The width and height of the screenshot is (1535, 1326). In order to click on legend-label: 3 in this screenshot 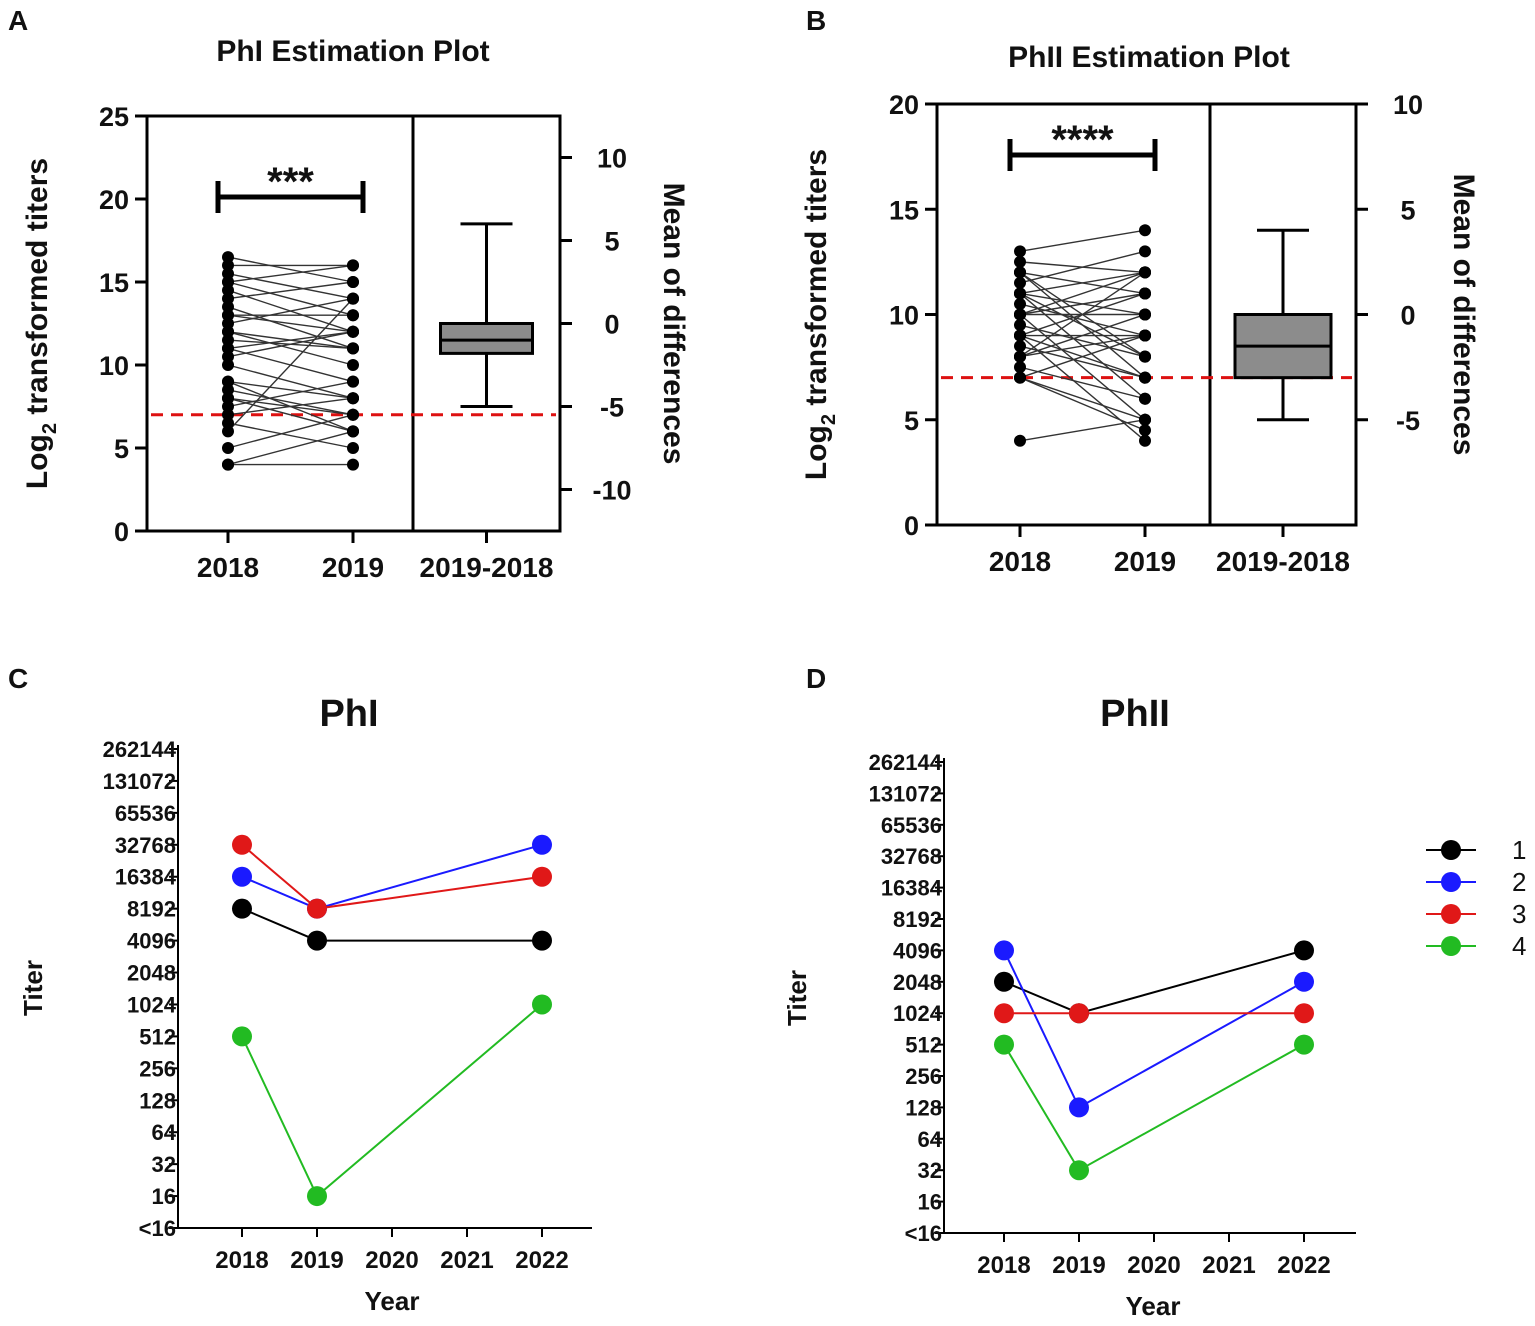, I will do `click(1519, 914)`.